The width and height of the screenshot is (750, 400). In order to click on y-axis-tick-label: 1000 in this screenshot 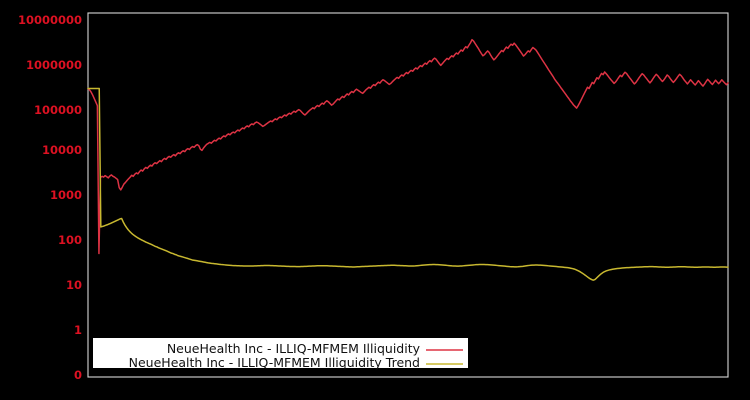, I will do `click(66, 195)`.